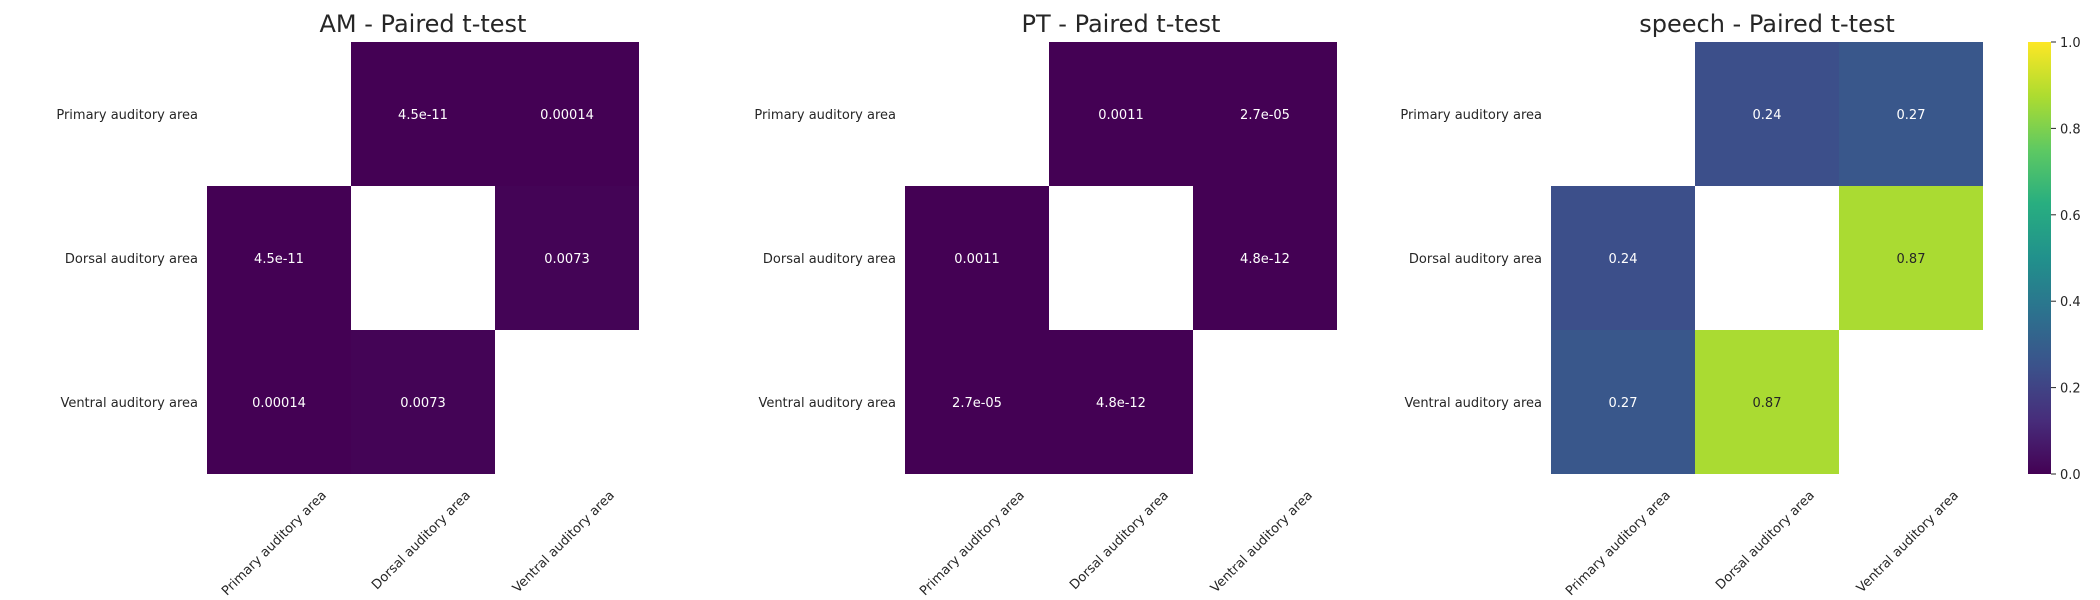  Describe the element at coordinates (2070, 129) in the screenshot. I see `colorbar-tick-label: 0.8` at that location.